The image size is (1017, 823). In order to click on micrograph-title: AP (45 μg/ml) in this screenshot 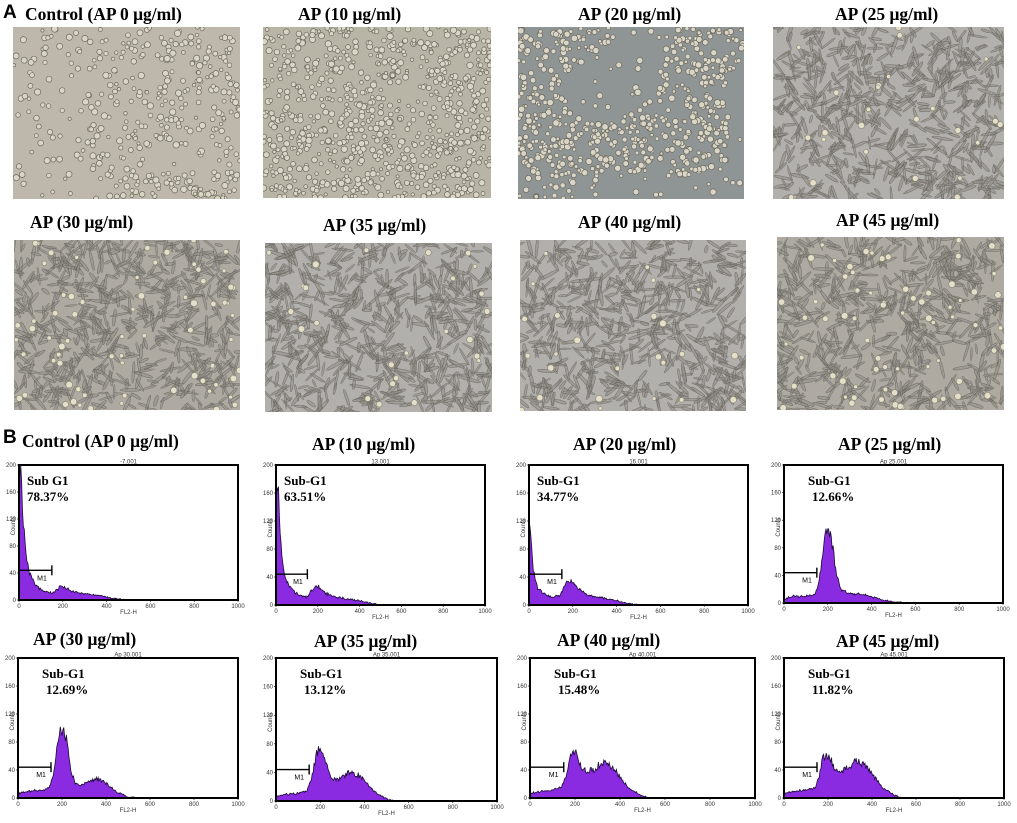, I will do `click(888, 220)`.